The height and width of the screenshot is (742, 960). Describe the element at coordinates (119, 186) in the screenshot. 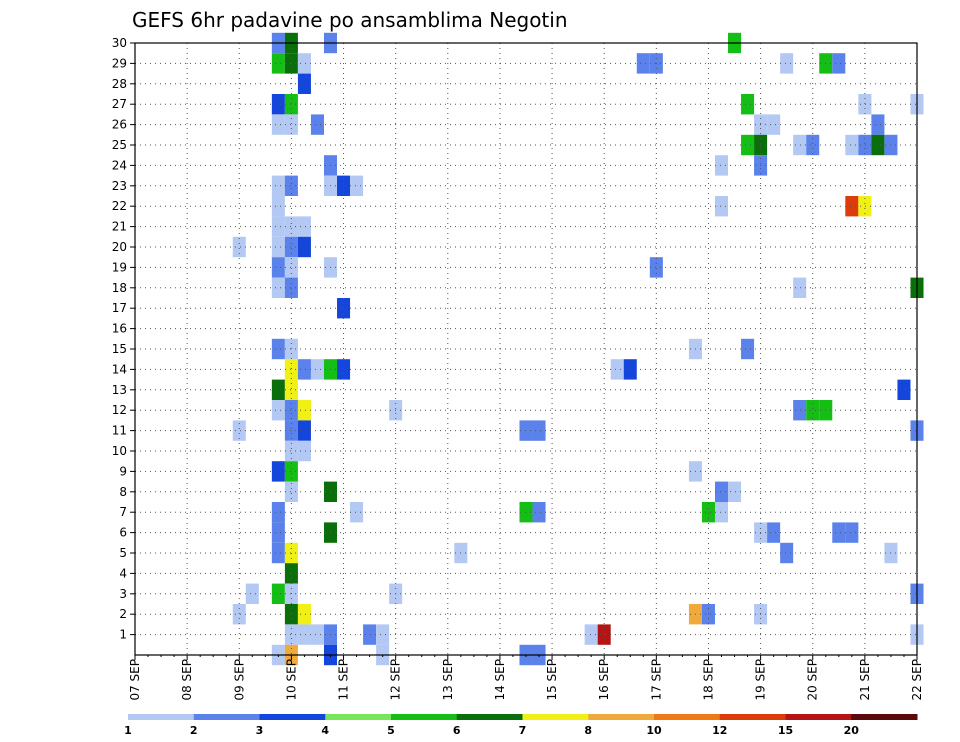

I see `y-tick-label: 23` at that location.